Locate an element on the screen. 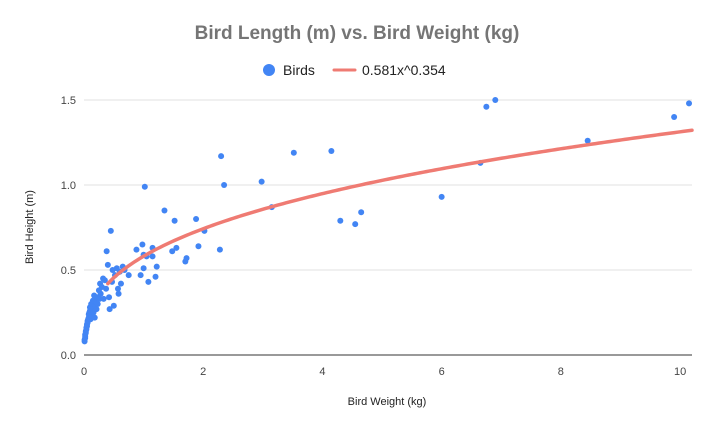  x-tick-label: 6 is located at coordinates (442, 372).